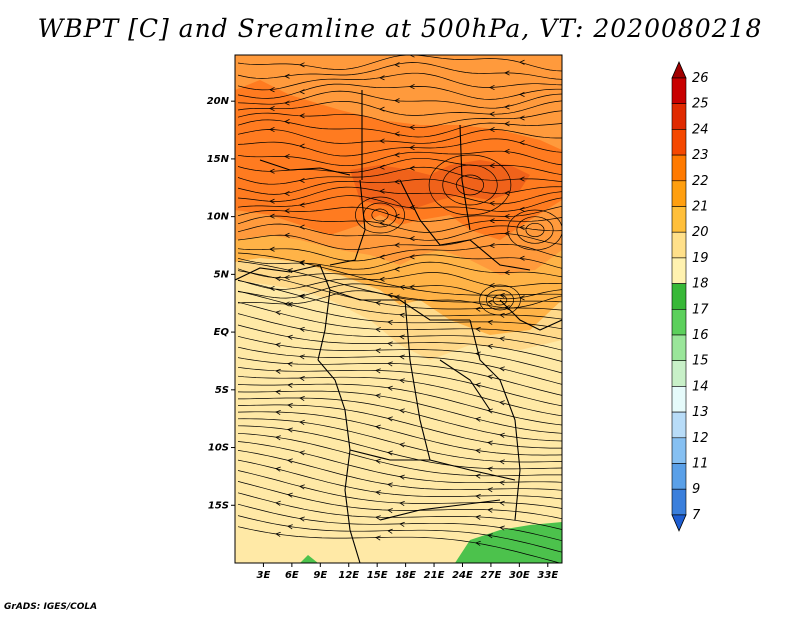 Image resolution: width=800 pixels, height=618 pixels. I want to click on lon-tick-label: 27E, so click(491, 575).